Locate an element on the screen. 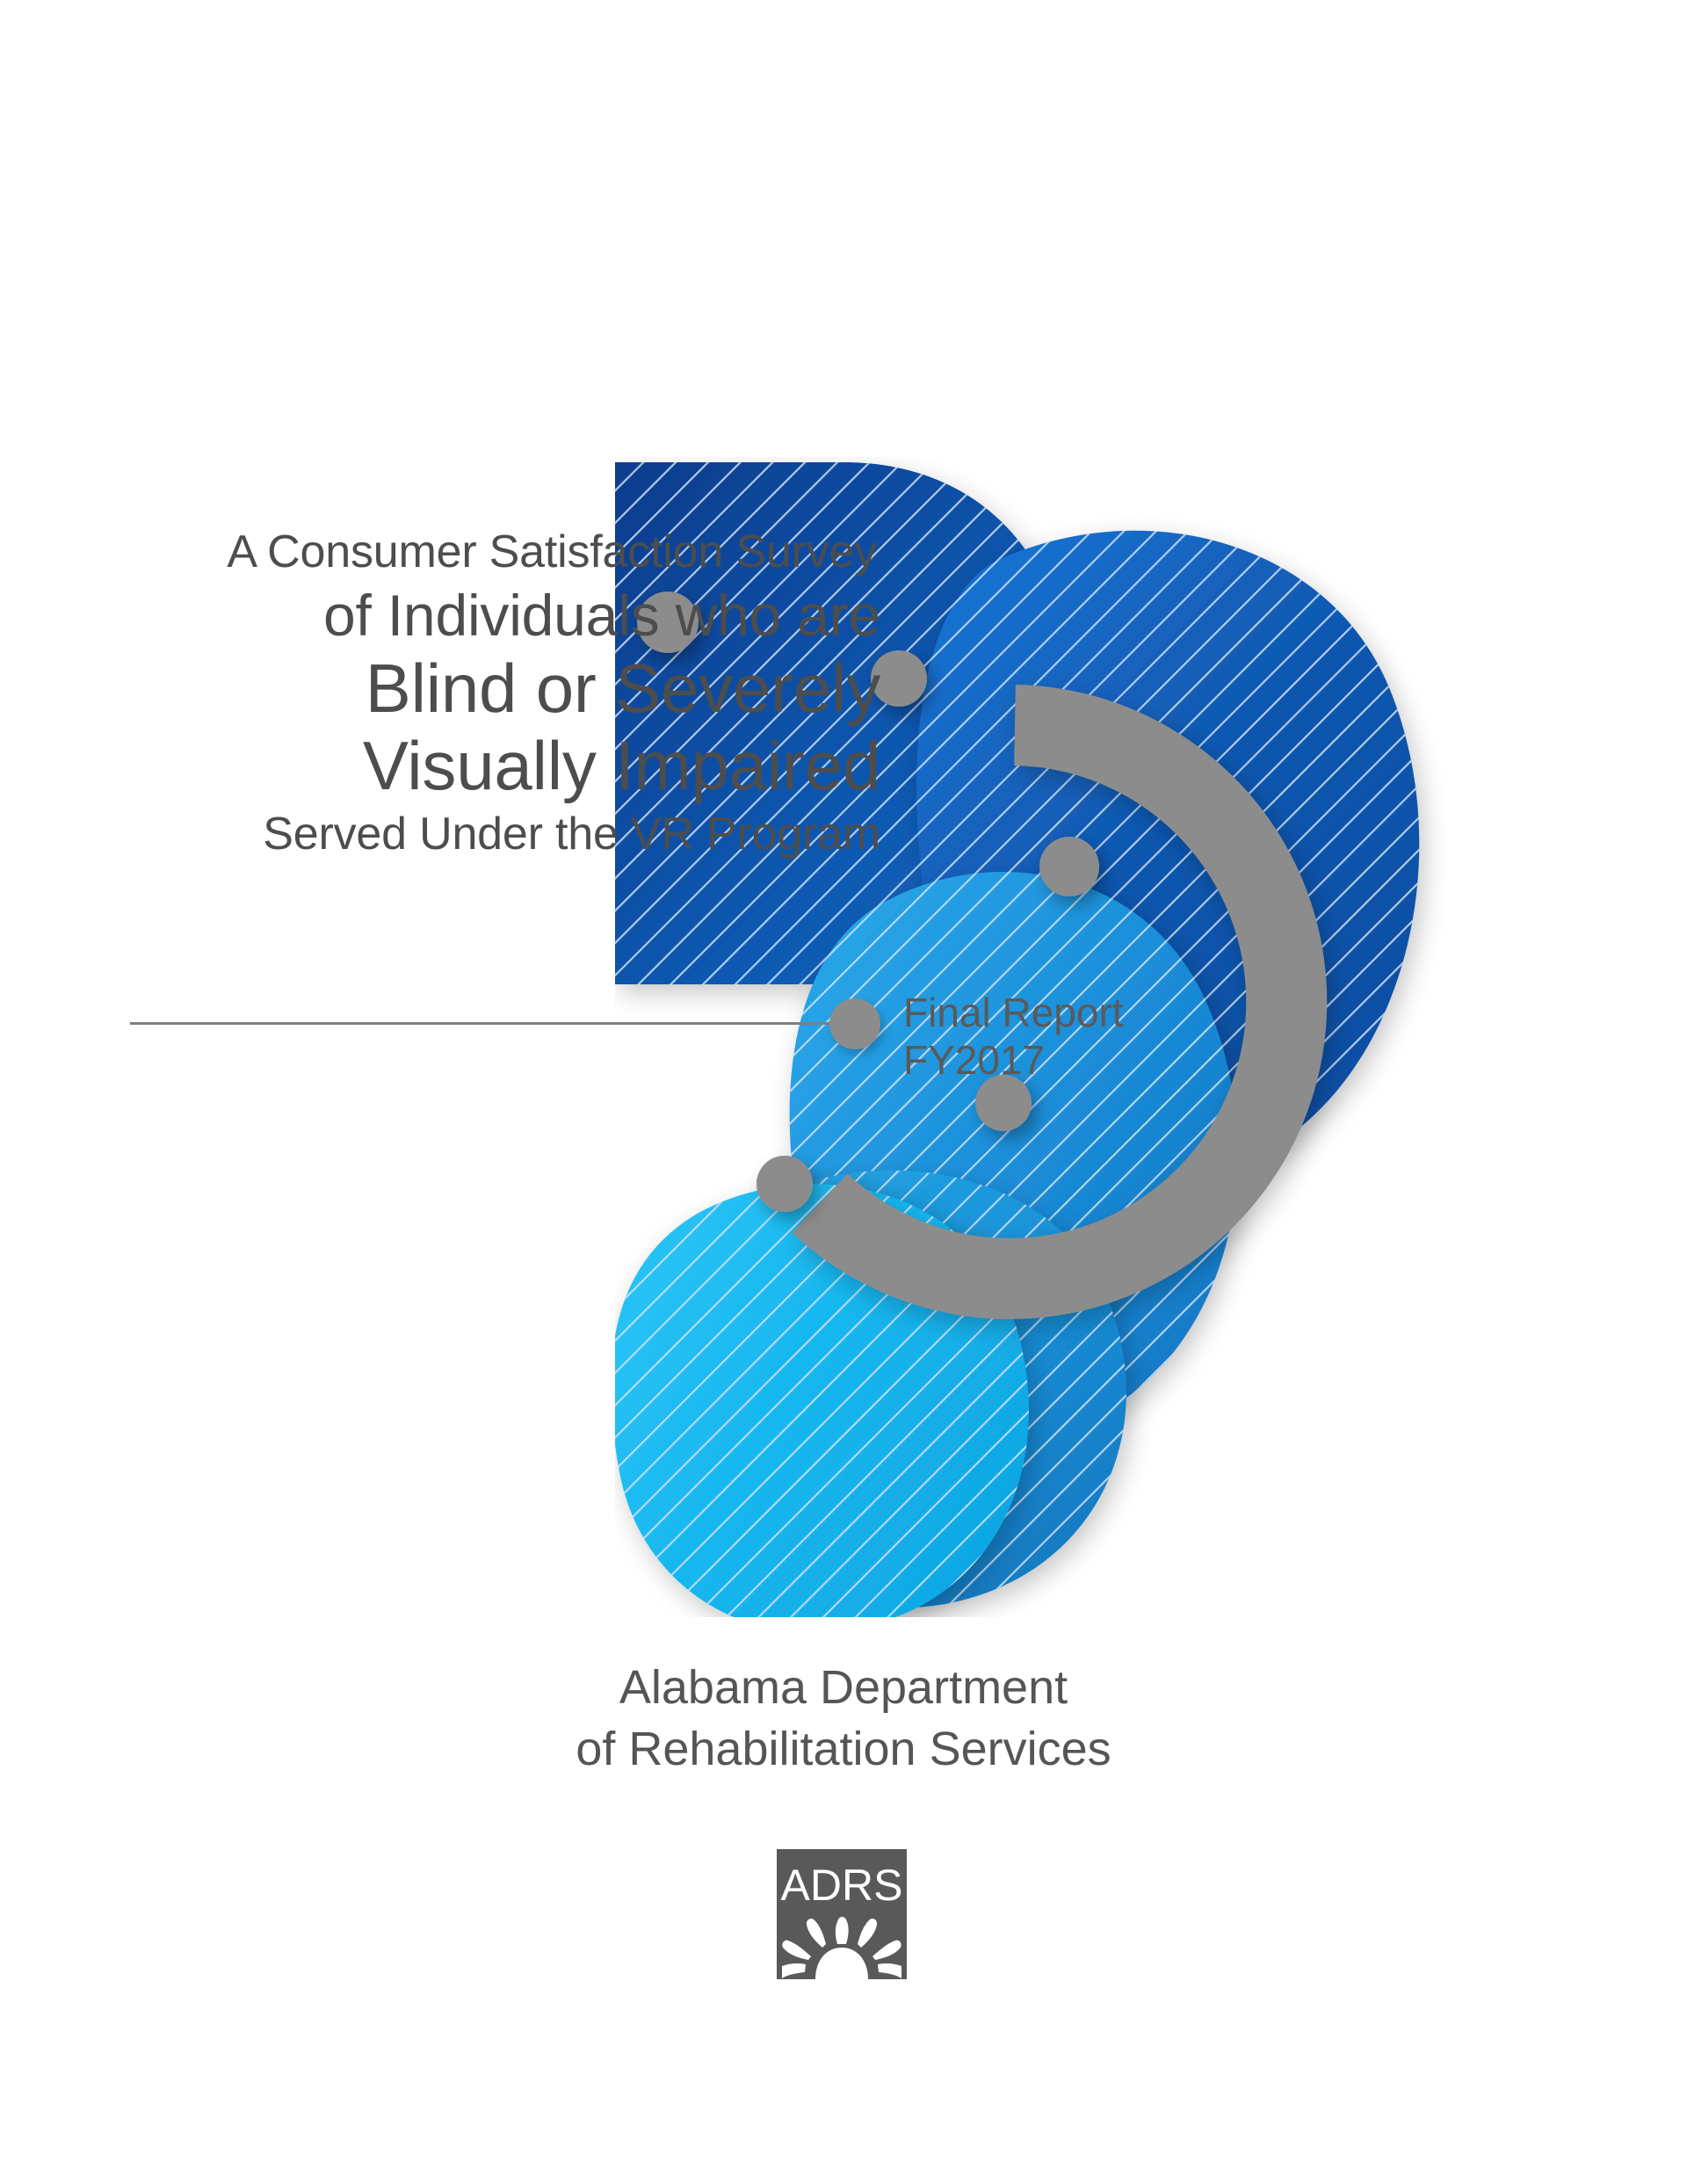 The height and width of the screenshot is (2184, 1687). organization-line-1: Alabama Department is located at coordinates (843, 1687).